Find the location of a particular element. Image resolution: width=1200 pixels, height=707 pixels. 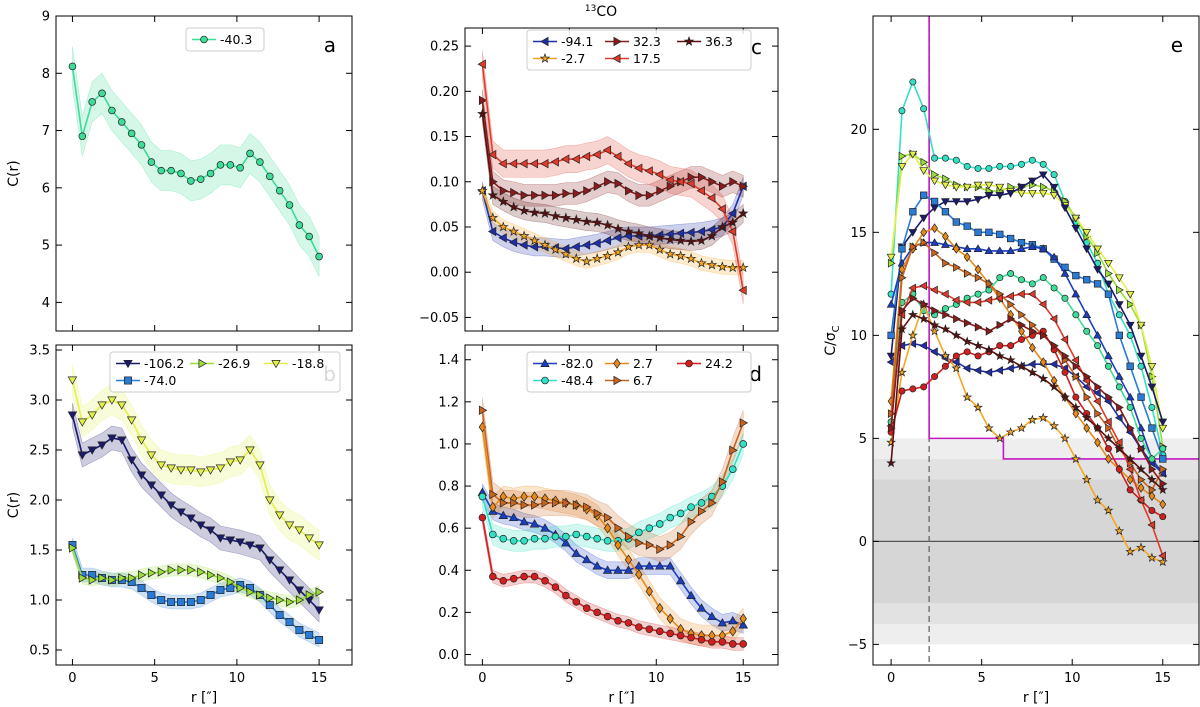

y-tick-label: 1.2 is located at coordinates (448, 402).